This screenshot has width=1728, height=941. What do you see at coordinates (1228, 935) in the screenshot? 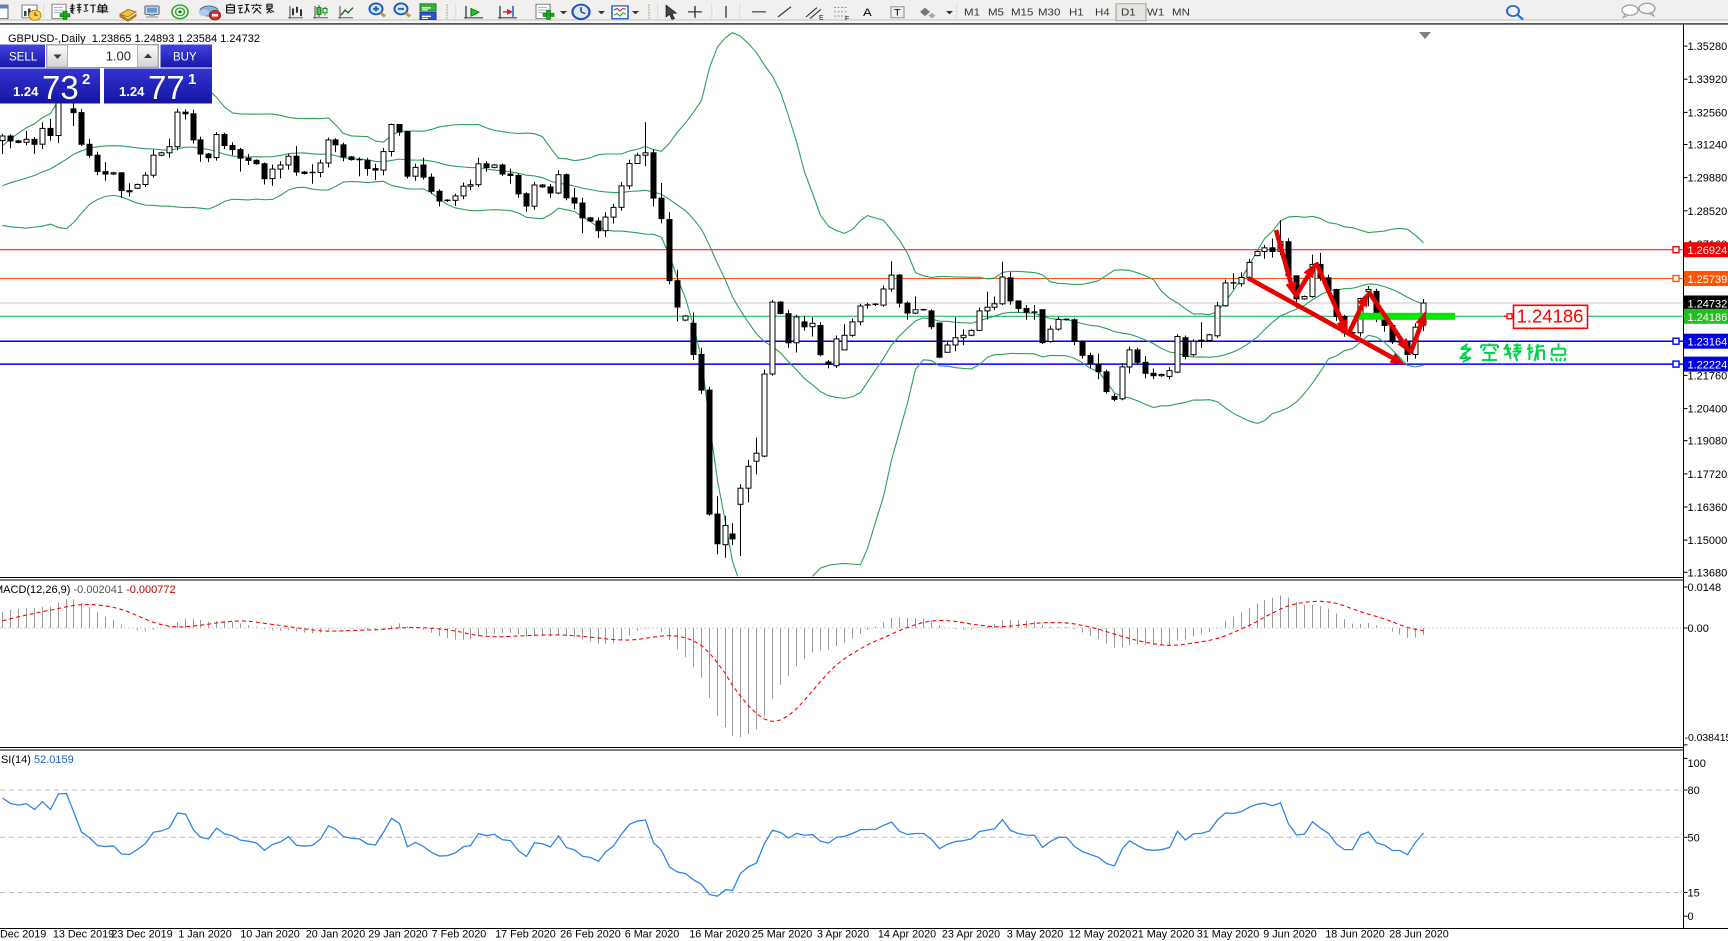
I see `svg-text: 31 May 2020` at bounding box center [1228, 935].